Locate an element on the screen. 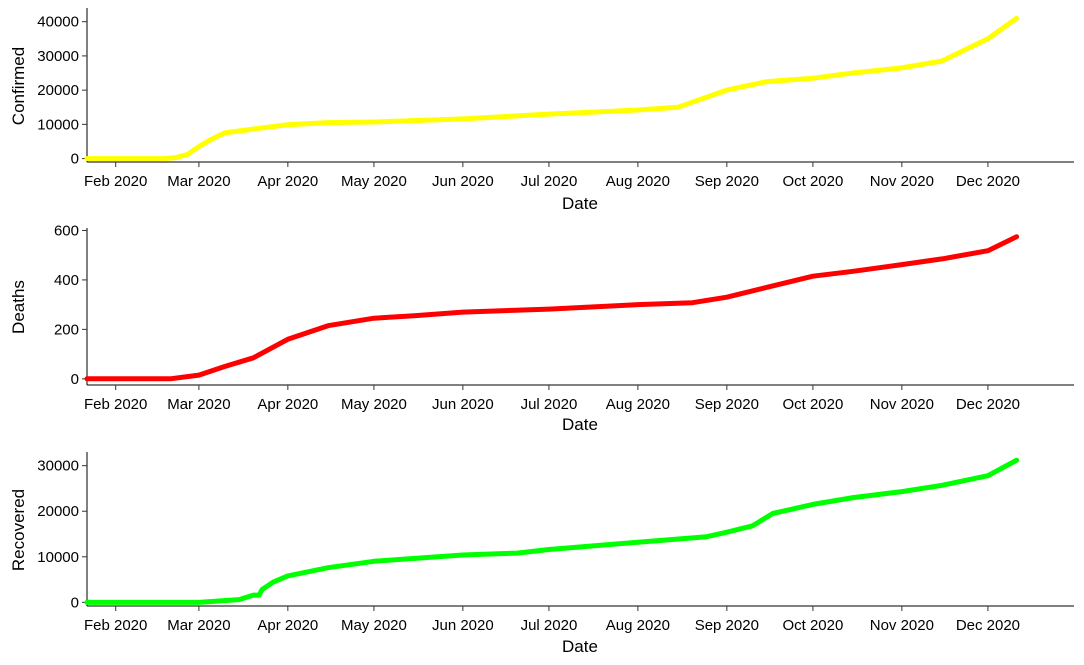 This screenshot has height=665, width=1084. deaths-x-tick-label: Oct 2020 is located at coordinates (812, 404).